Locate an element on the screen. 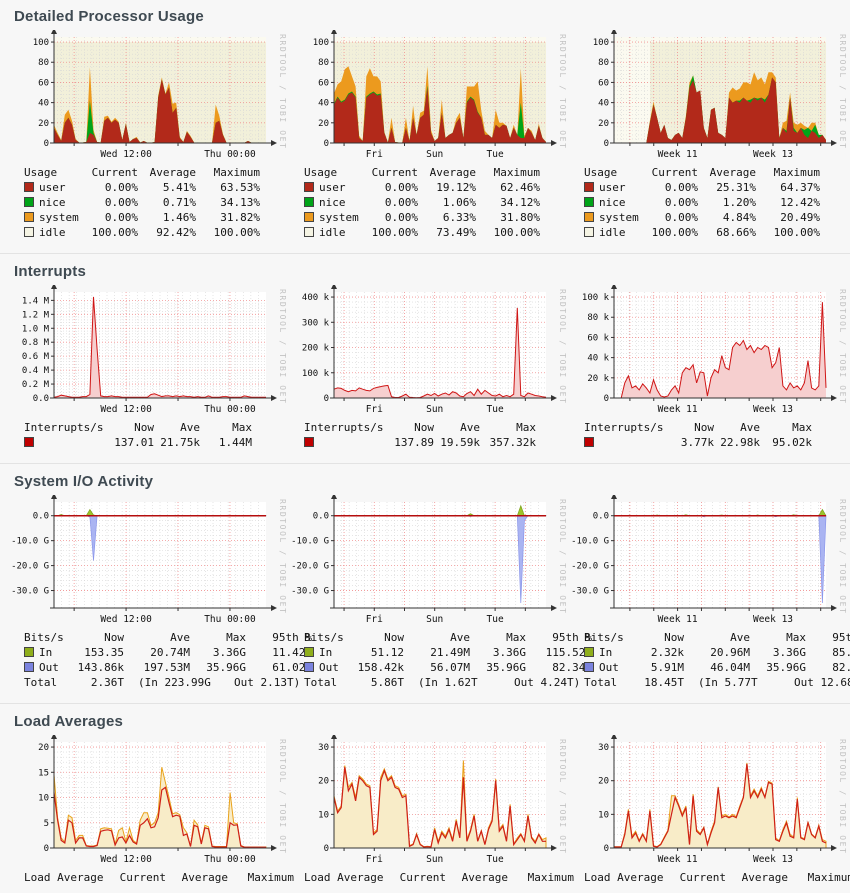 The height and width of the screenshot is (893, 850). svg-text: 1.2 M is located at coordinates (36, 315).